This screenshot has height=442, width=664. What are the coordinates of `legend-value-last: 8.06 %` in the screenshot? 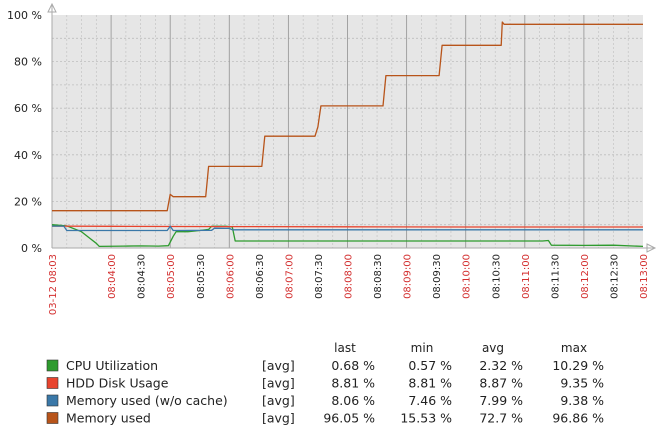 It's located at (353, 400).